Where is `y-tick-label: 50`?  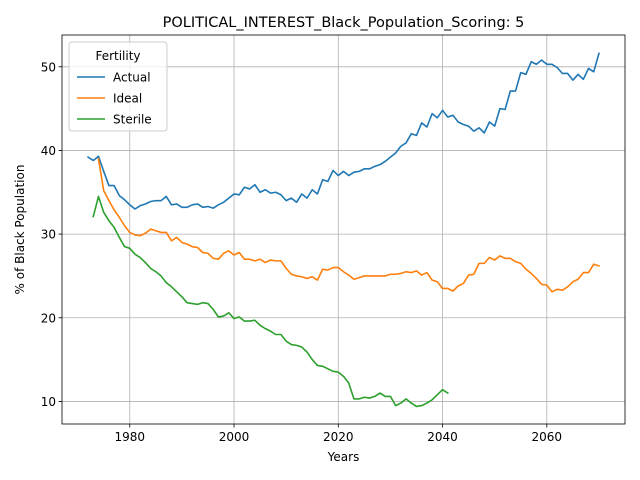
y-tick-label: 50 is located at coordinates (48, 67).